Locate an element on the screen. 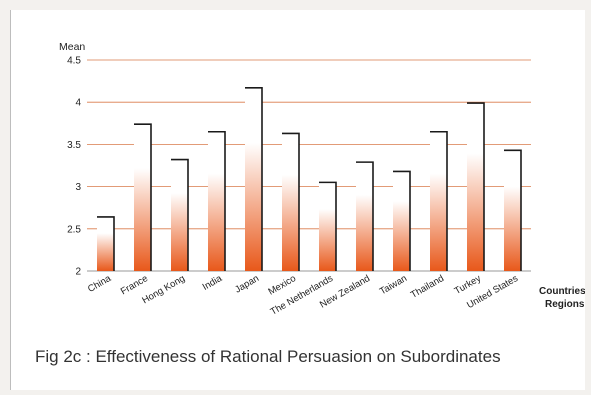 The height and width of the screenshot is (395, 591). bar-france is located at coordinates (143, 197).